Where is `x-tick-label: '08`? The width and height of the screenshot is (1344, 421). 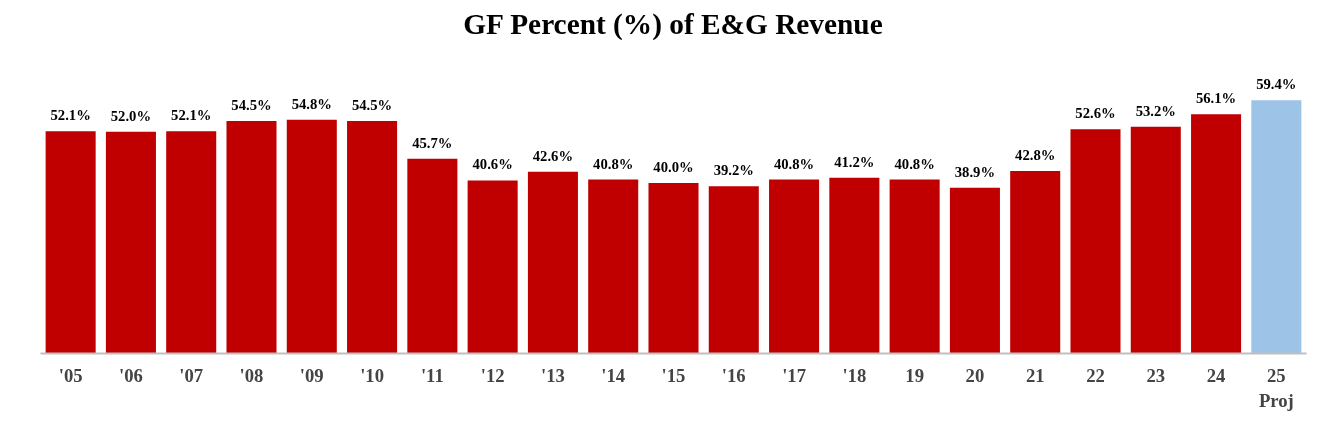
x-tick-label: '08 is located at coordinates (251, 375).